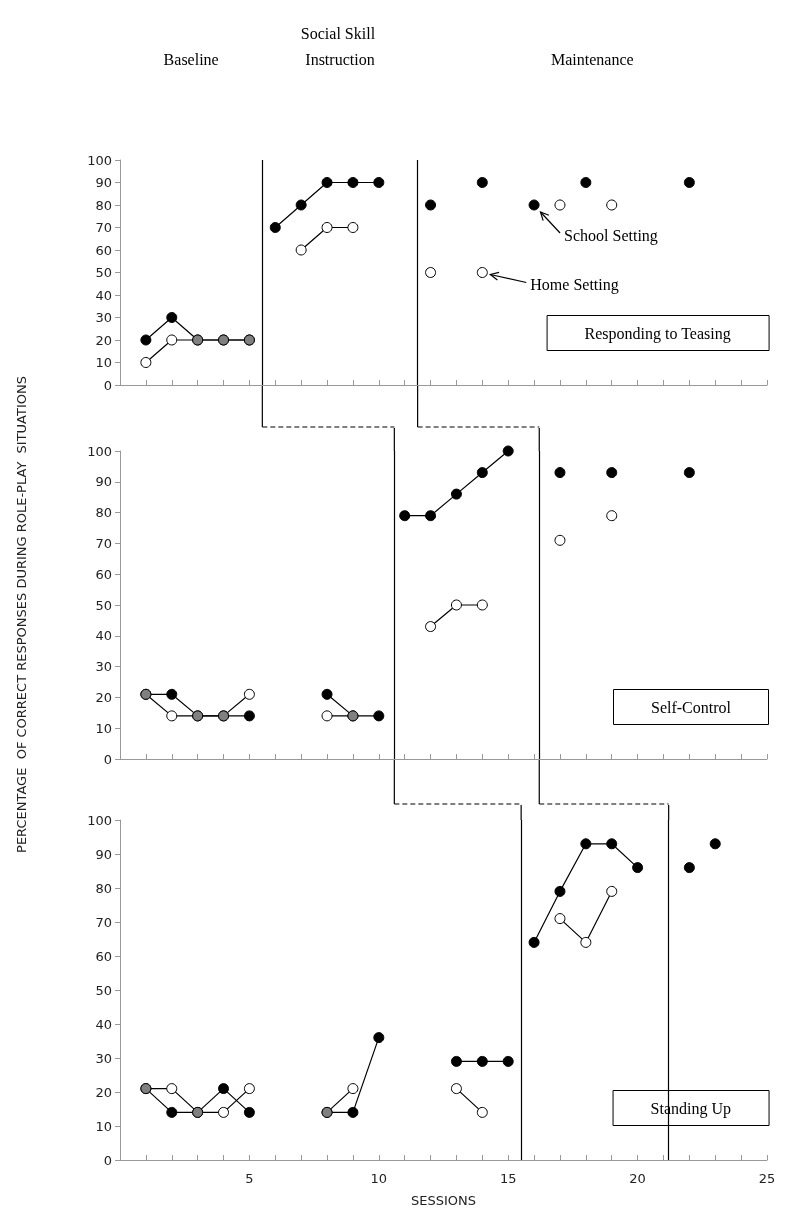 This screenshot has width=793, height=1228. Describe the element at coordinates (443, 1200) in the screenshot. I see `x-axis-title: SESSIONS` at that location.